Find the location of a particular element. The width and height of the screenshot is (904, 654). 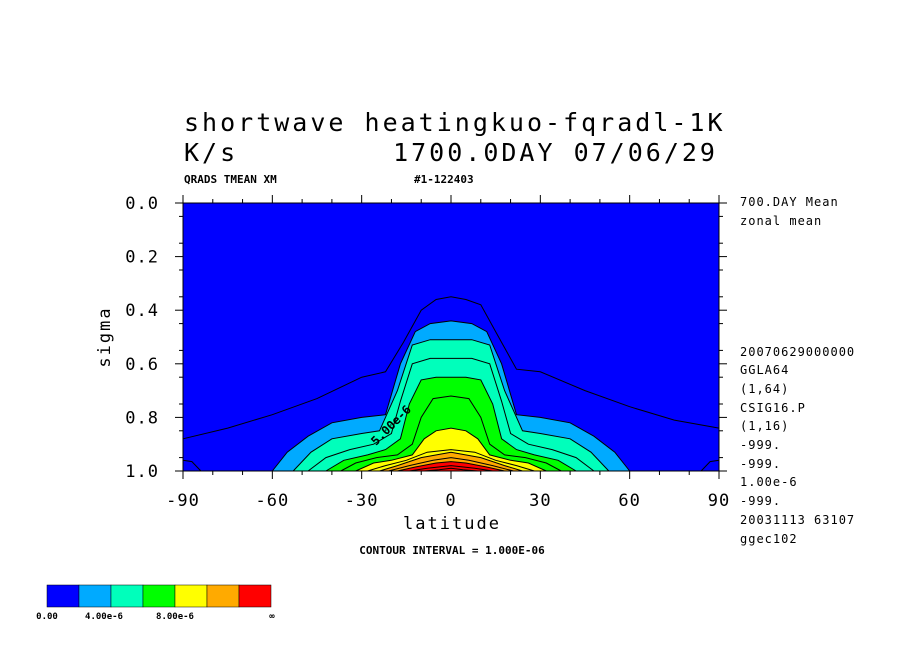

x-axis-label: latitude is located at coordinates (452, 524).